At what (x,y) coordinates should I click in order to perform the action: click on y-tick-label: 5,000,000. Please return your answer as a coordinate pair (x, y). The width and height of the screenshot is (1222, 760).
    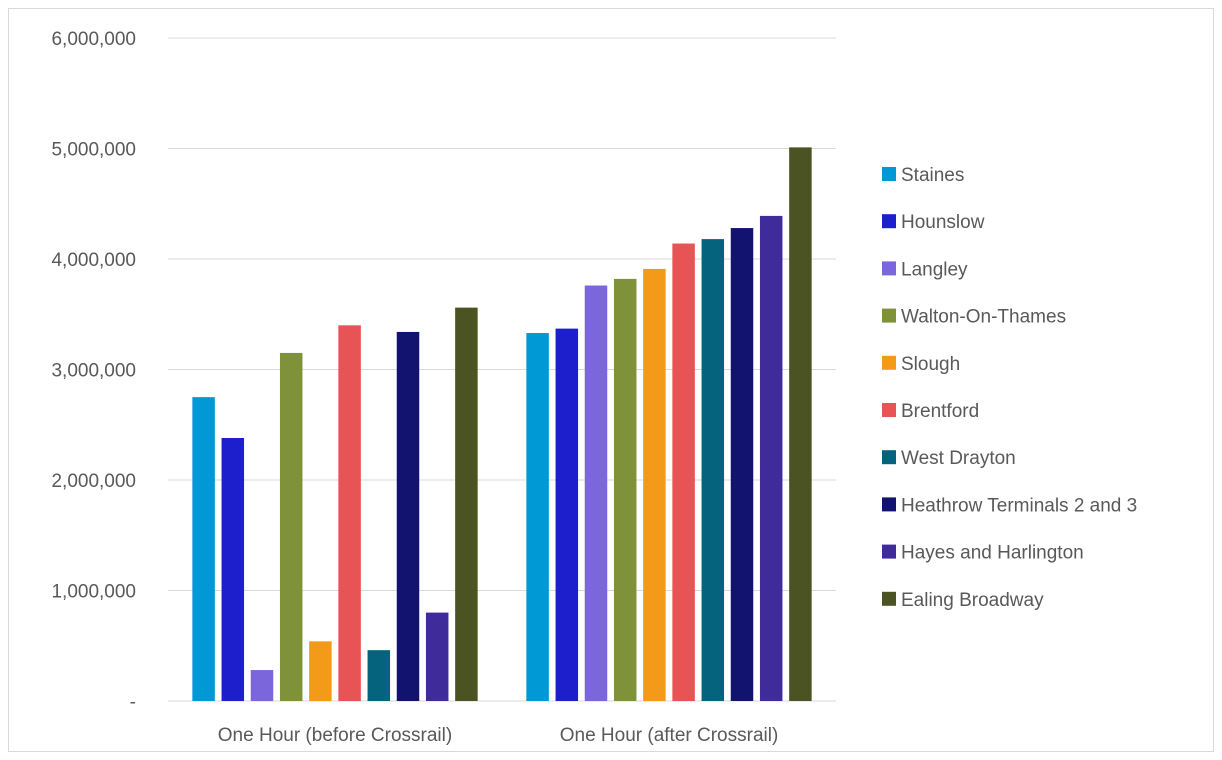
    Looking at the image, I should click on (93, 150).